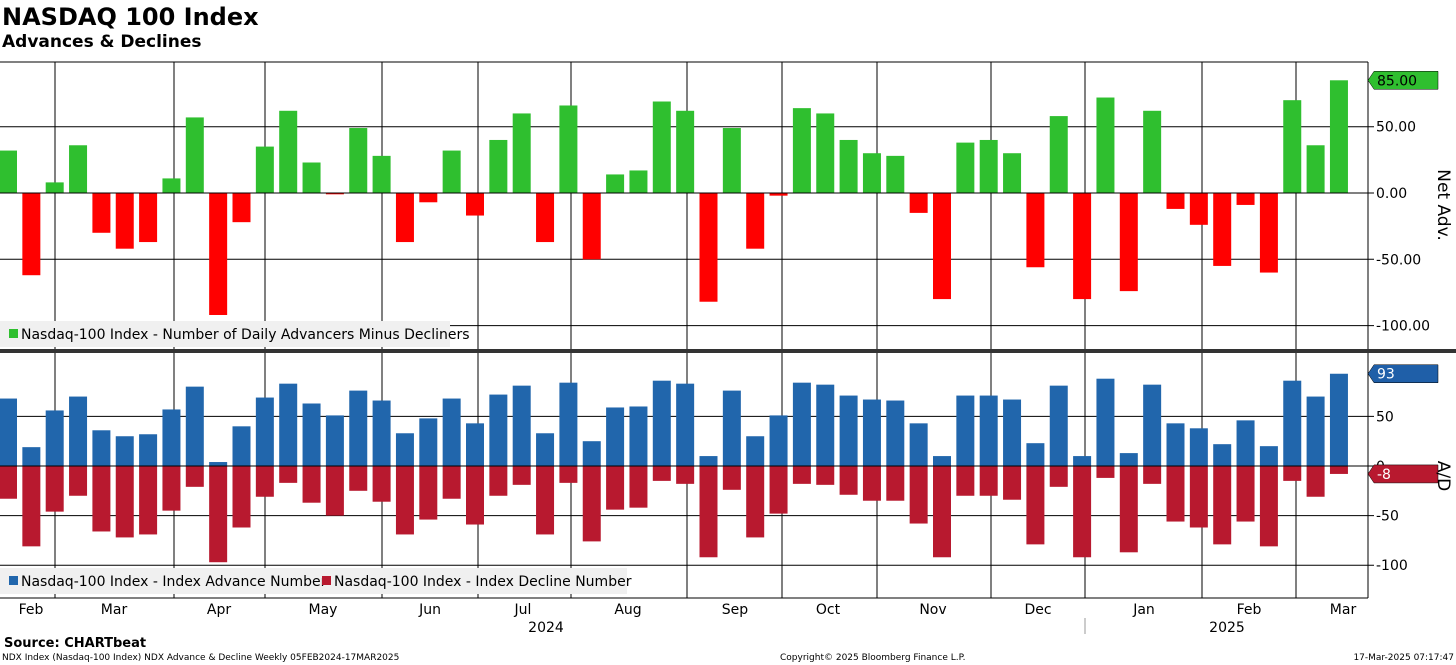  I want to click on x-tick-label: Jun, so click(429, 610).